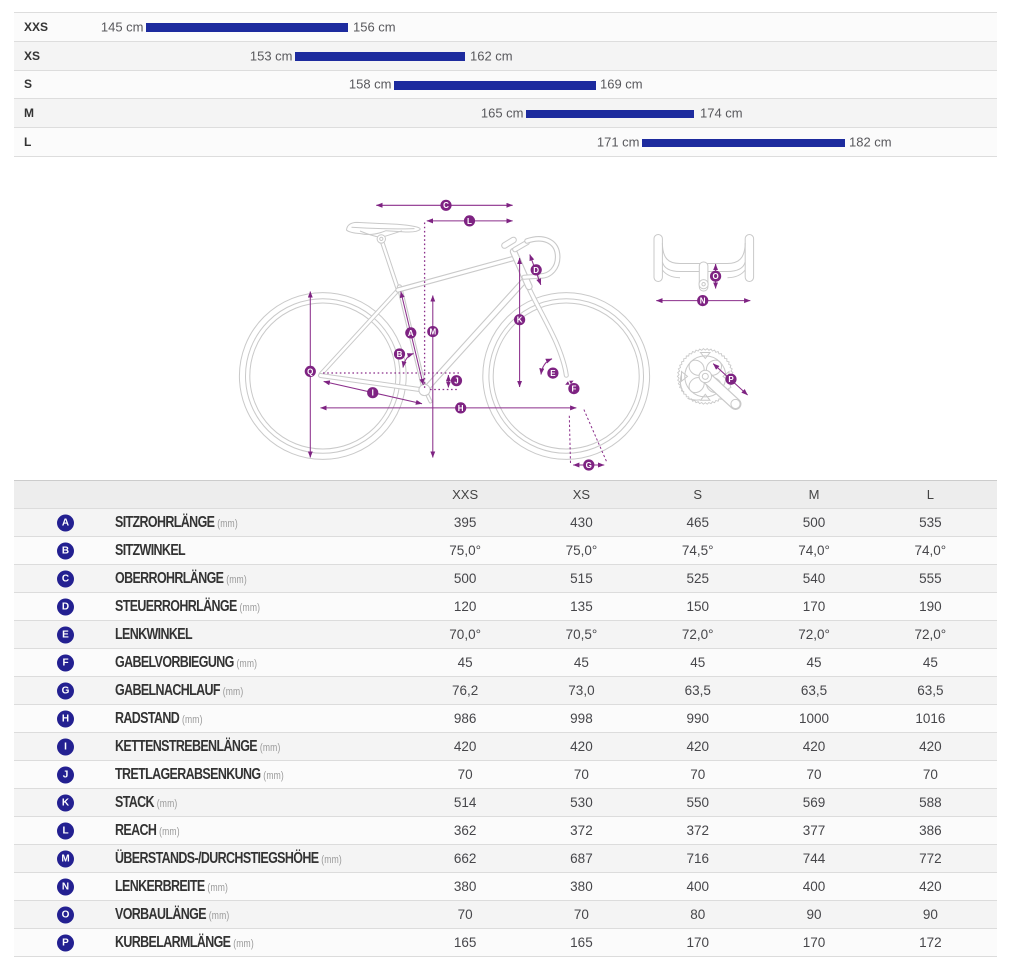  What do you see at coordinates (469, 221) in the screenshot?
I see `svg-text: L` at bounding box center [469, 221].